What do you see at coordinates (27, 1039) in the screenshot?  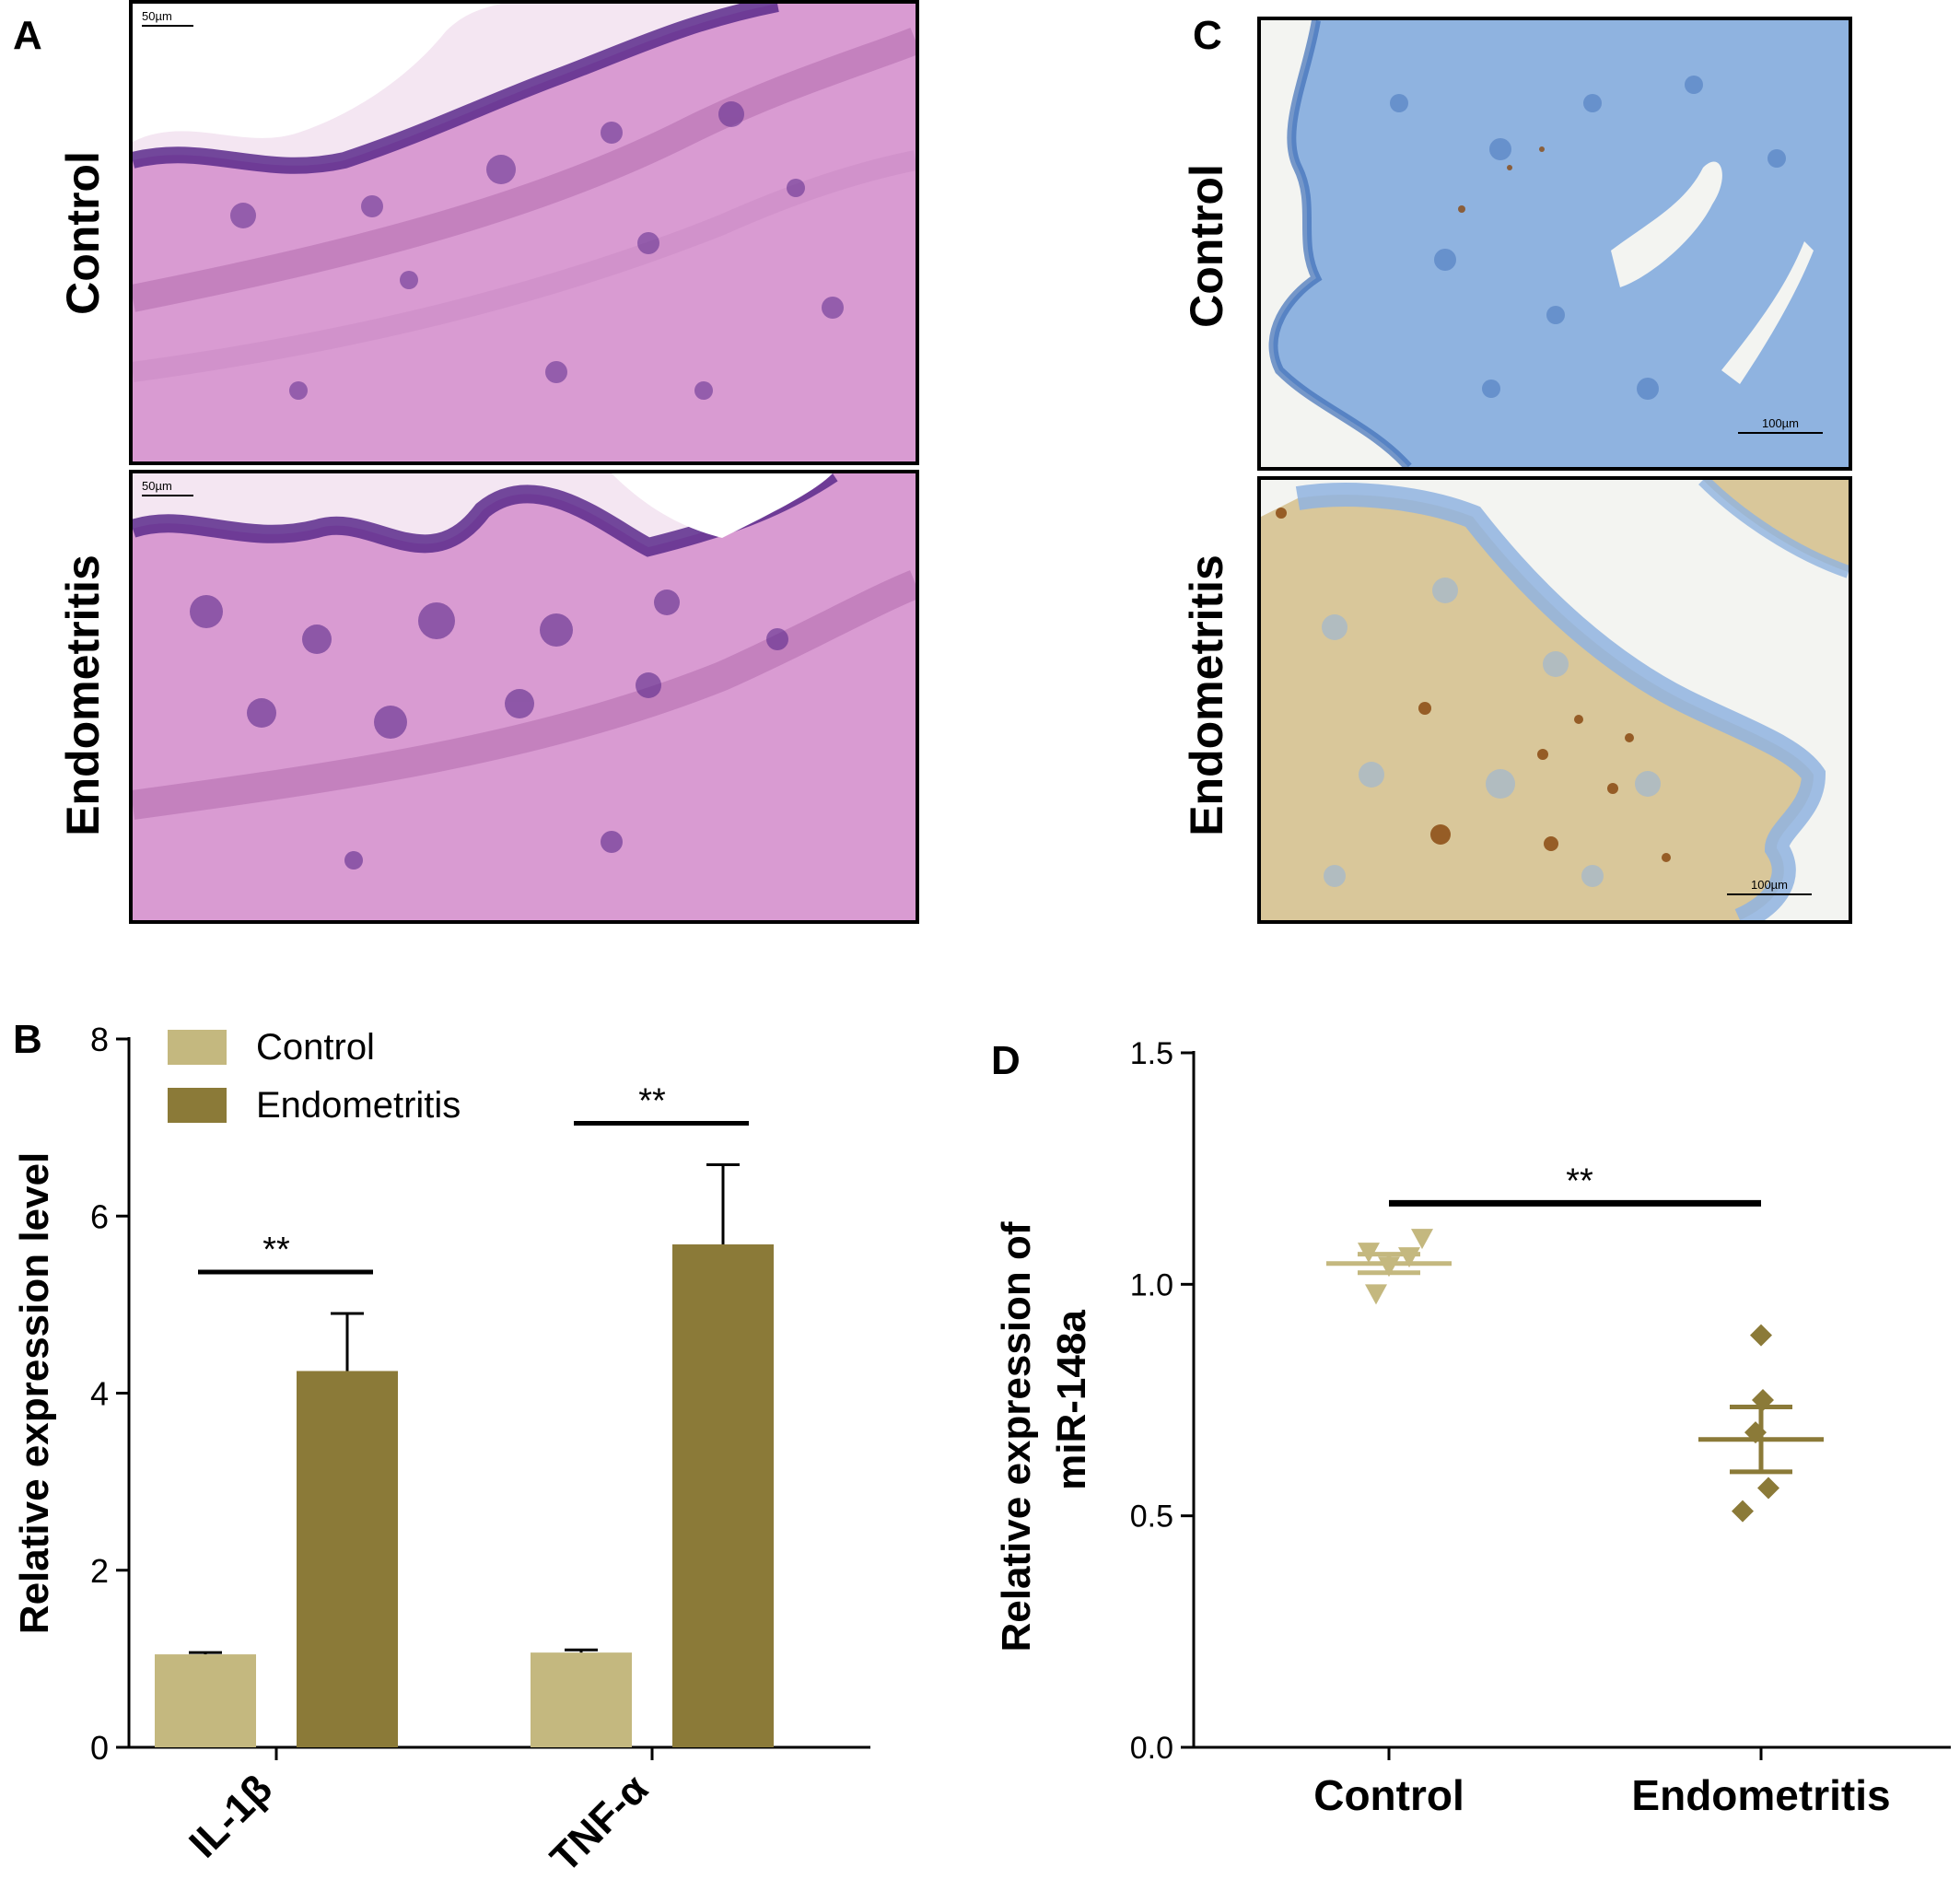 I see `panel-b-letter: B` at bounding box center [27, 1039].